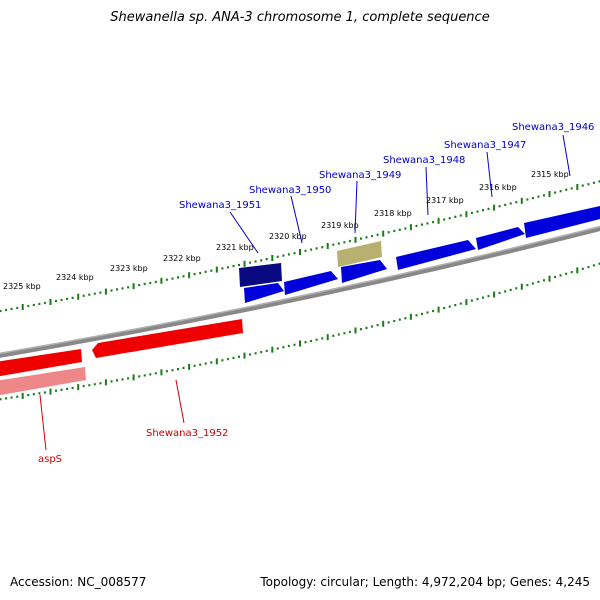 Image resolution: width=600 pixels, height=600 pixels. What do you see at coordinates (498, 187) in the screenshot?
I see `tick-label-2316: 2316 kbp` at bounding box center [498, 187].